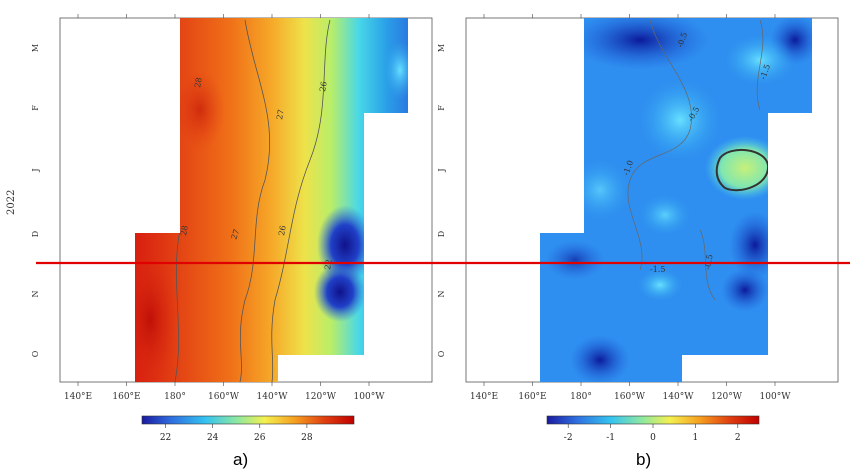 This screenshot has width=850, height=470. I want to click on panel-b-label: b), so click(643, 459).